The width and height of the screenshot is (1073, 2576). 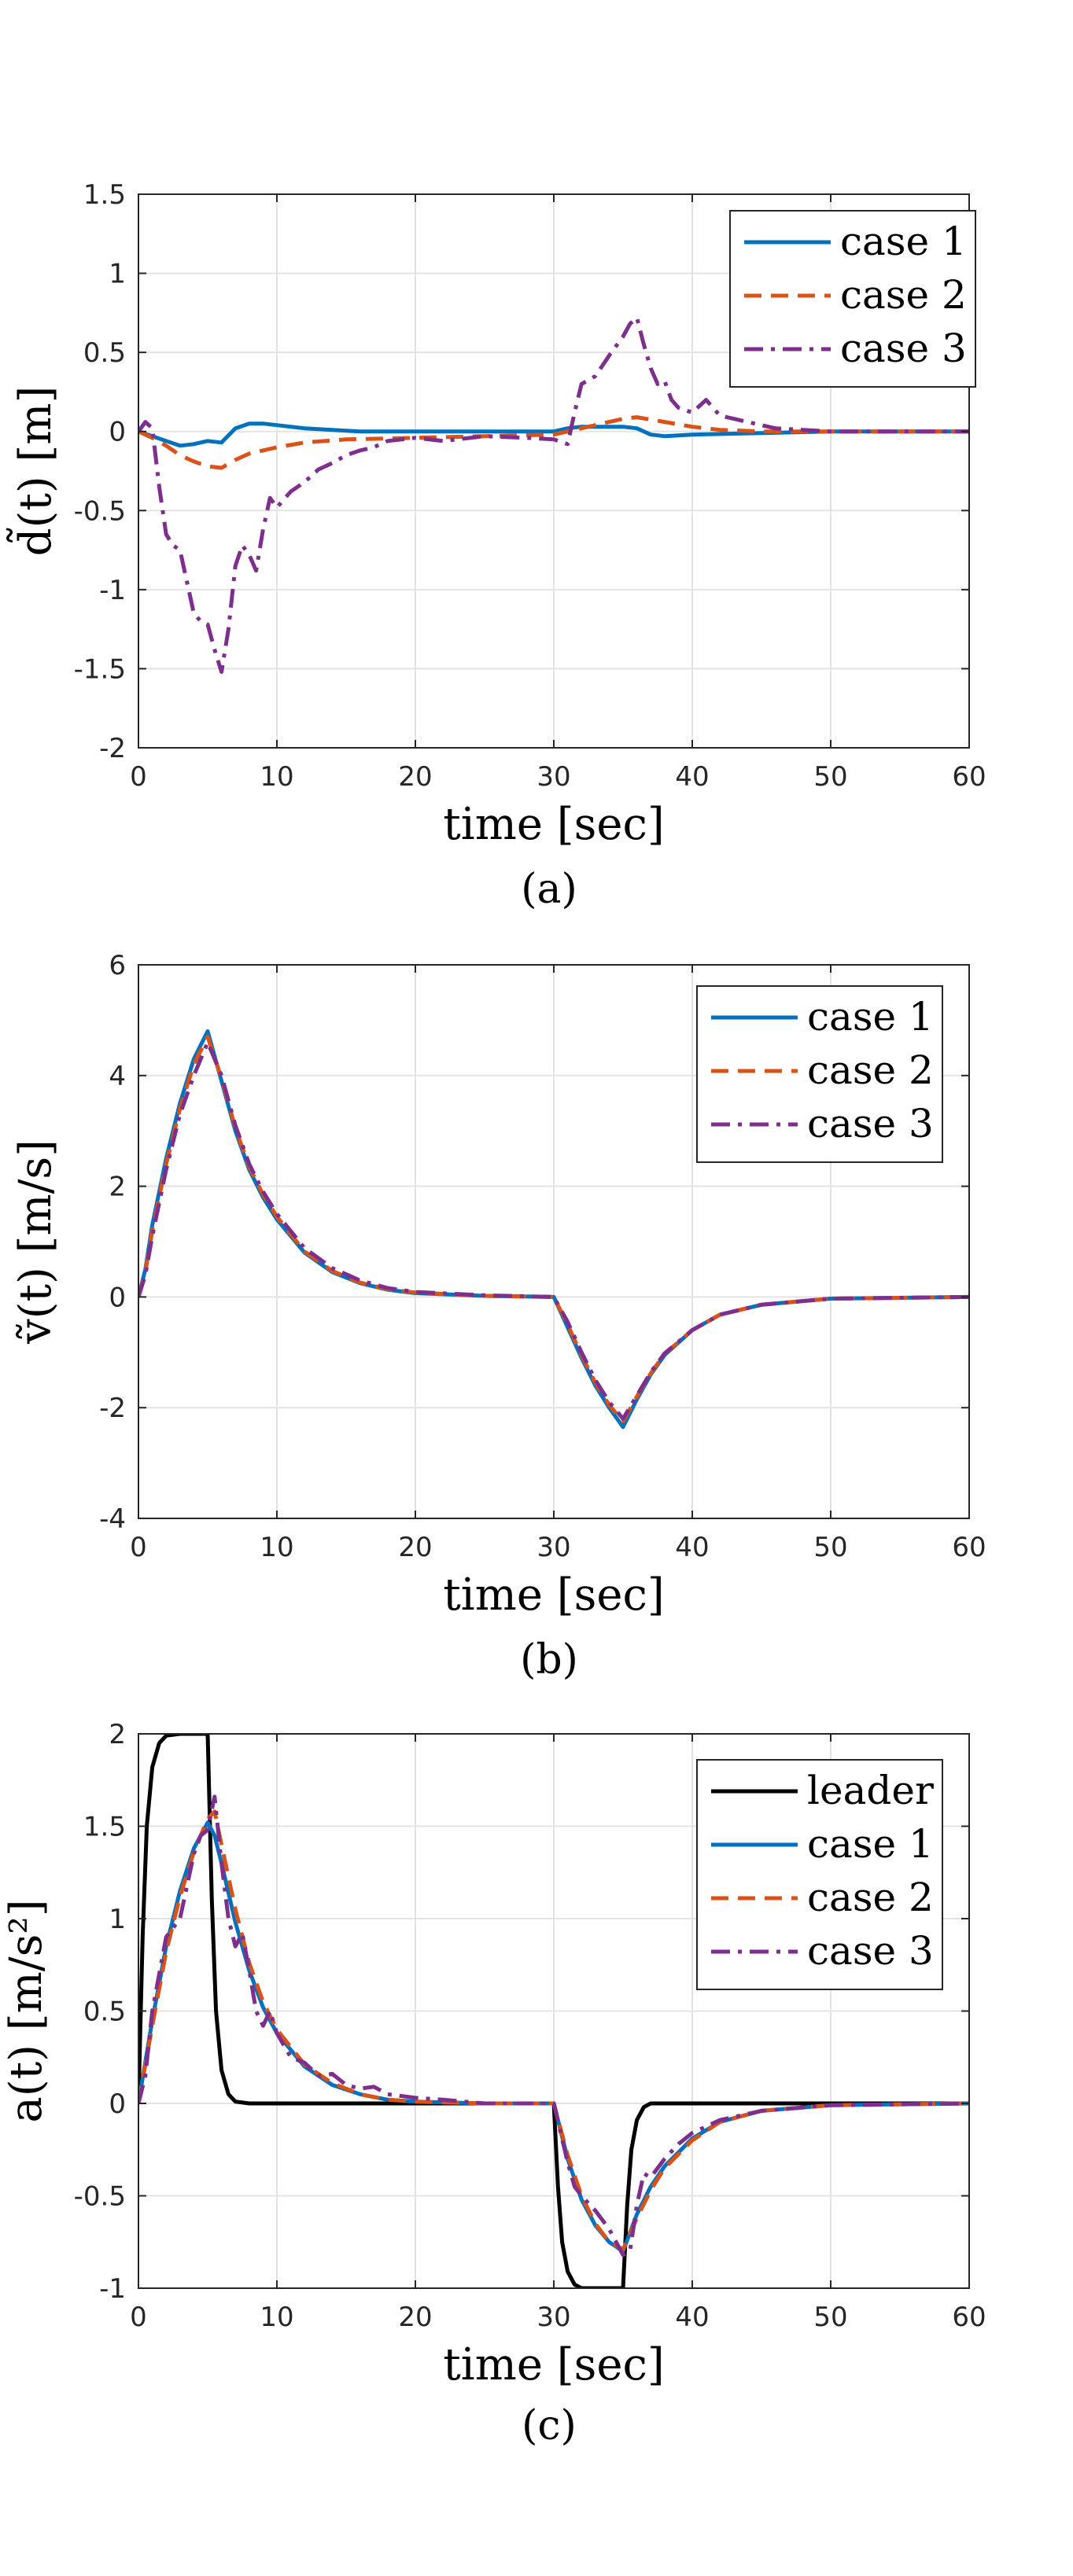 I want to click on panel-caption: (b), so click(x=549, y=1660).